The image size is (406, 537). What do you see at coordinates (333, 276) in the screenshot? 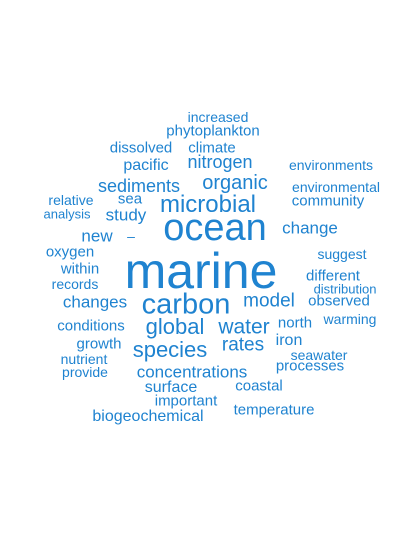
I see `word: different` at bounding box center [333, 276].